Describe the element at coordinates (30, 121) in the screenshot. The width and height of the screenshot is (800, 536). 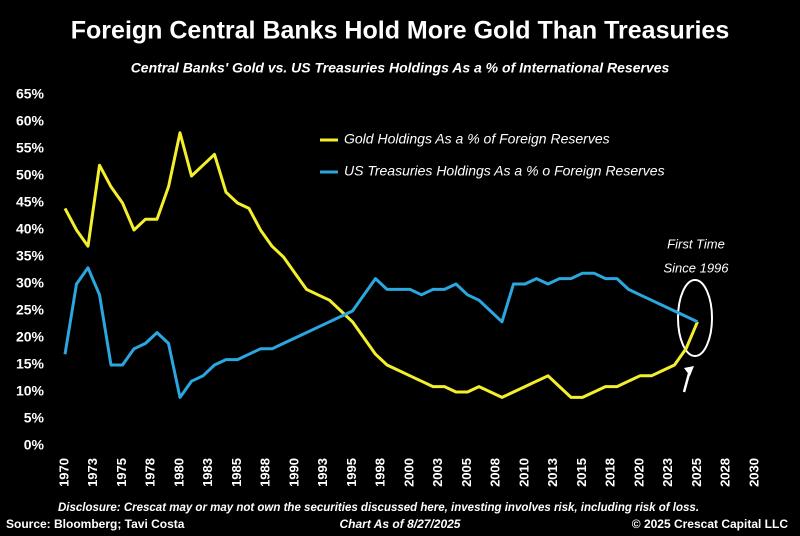
I see `y-tick-label: 60%` at that location.